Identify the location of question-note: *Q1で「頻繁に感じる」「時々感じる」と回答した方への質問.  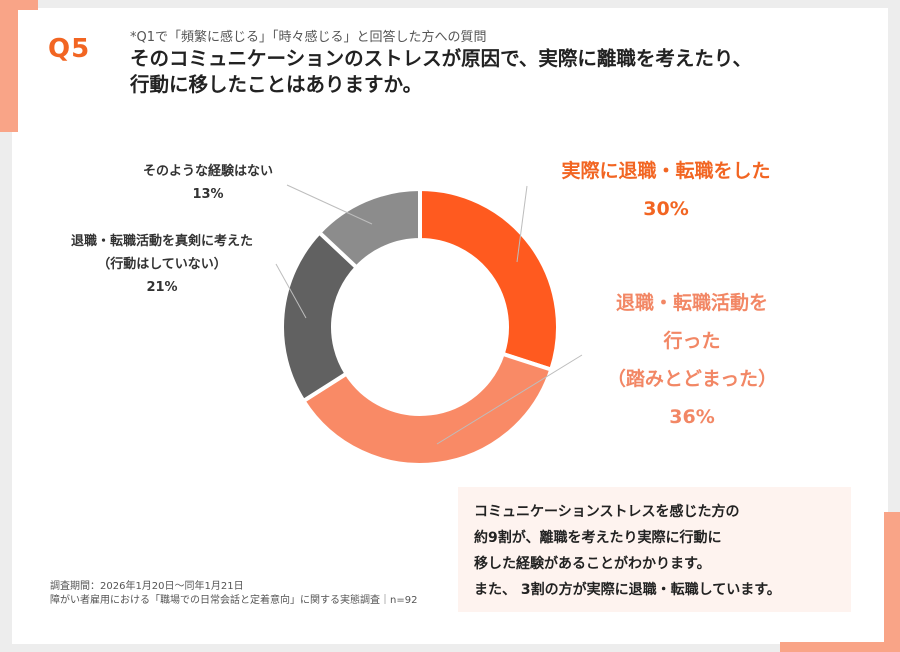
(308, 37).